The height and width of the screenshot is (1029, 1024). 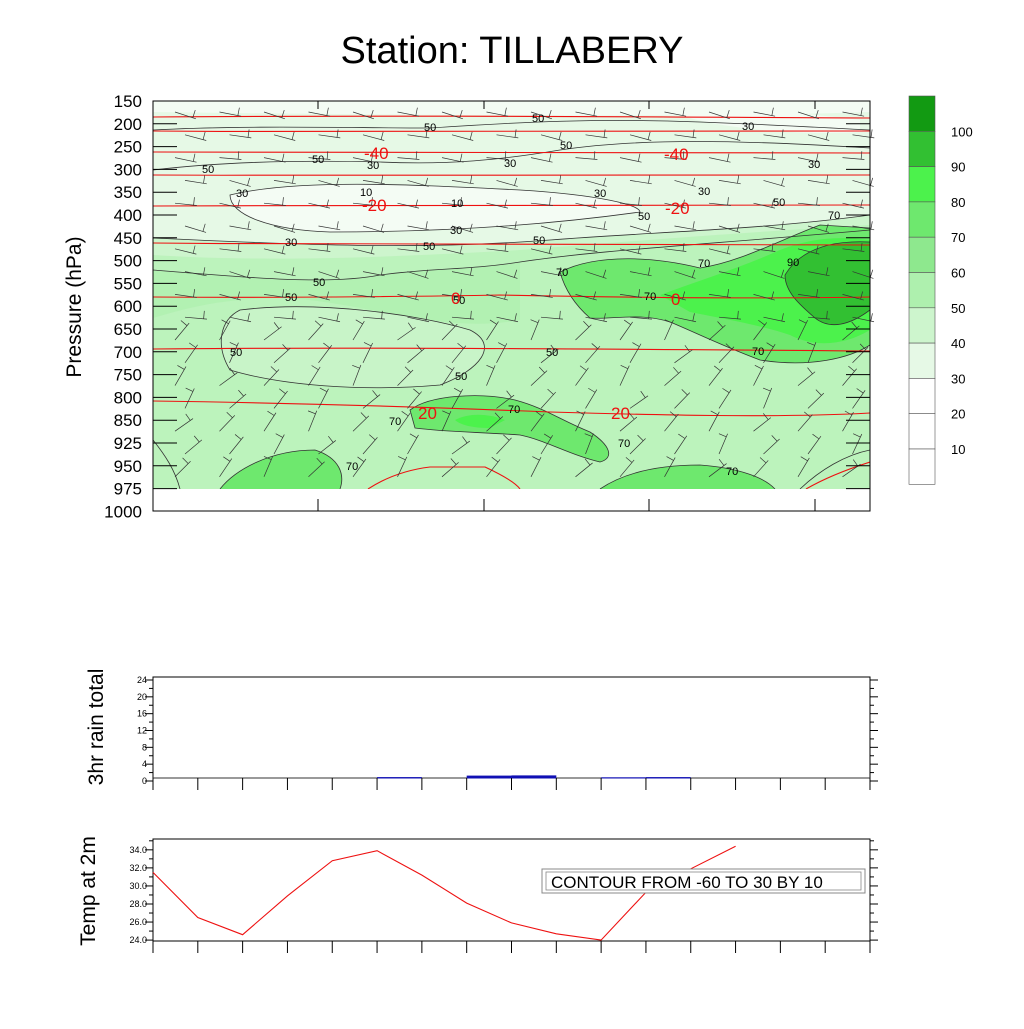 I want to click on pressure-tick-label: 800, so click(x=128, y=397).